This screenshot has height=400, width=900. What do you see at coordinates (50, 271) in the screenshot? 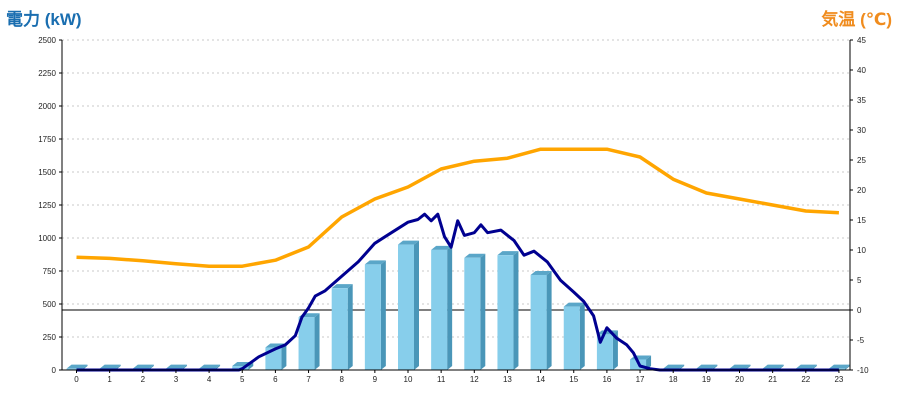
I see `left-tick-label: 750` at bounding box center [50, 271].